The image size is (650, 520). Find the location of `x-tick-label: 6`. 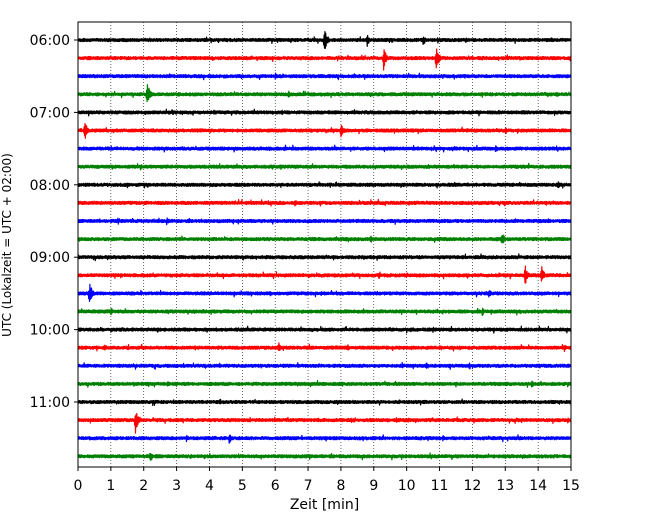

x-tick-label: 6 is located at coordinates (275, 486).